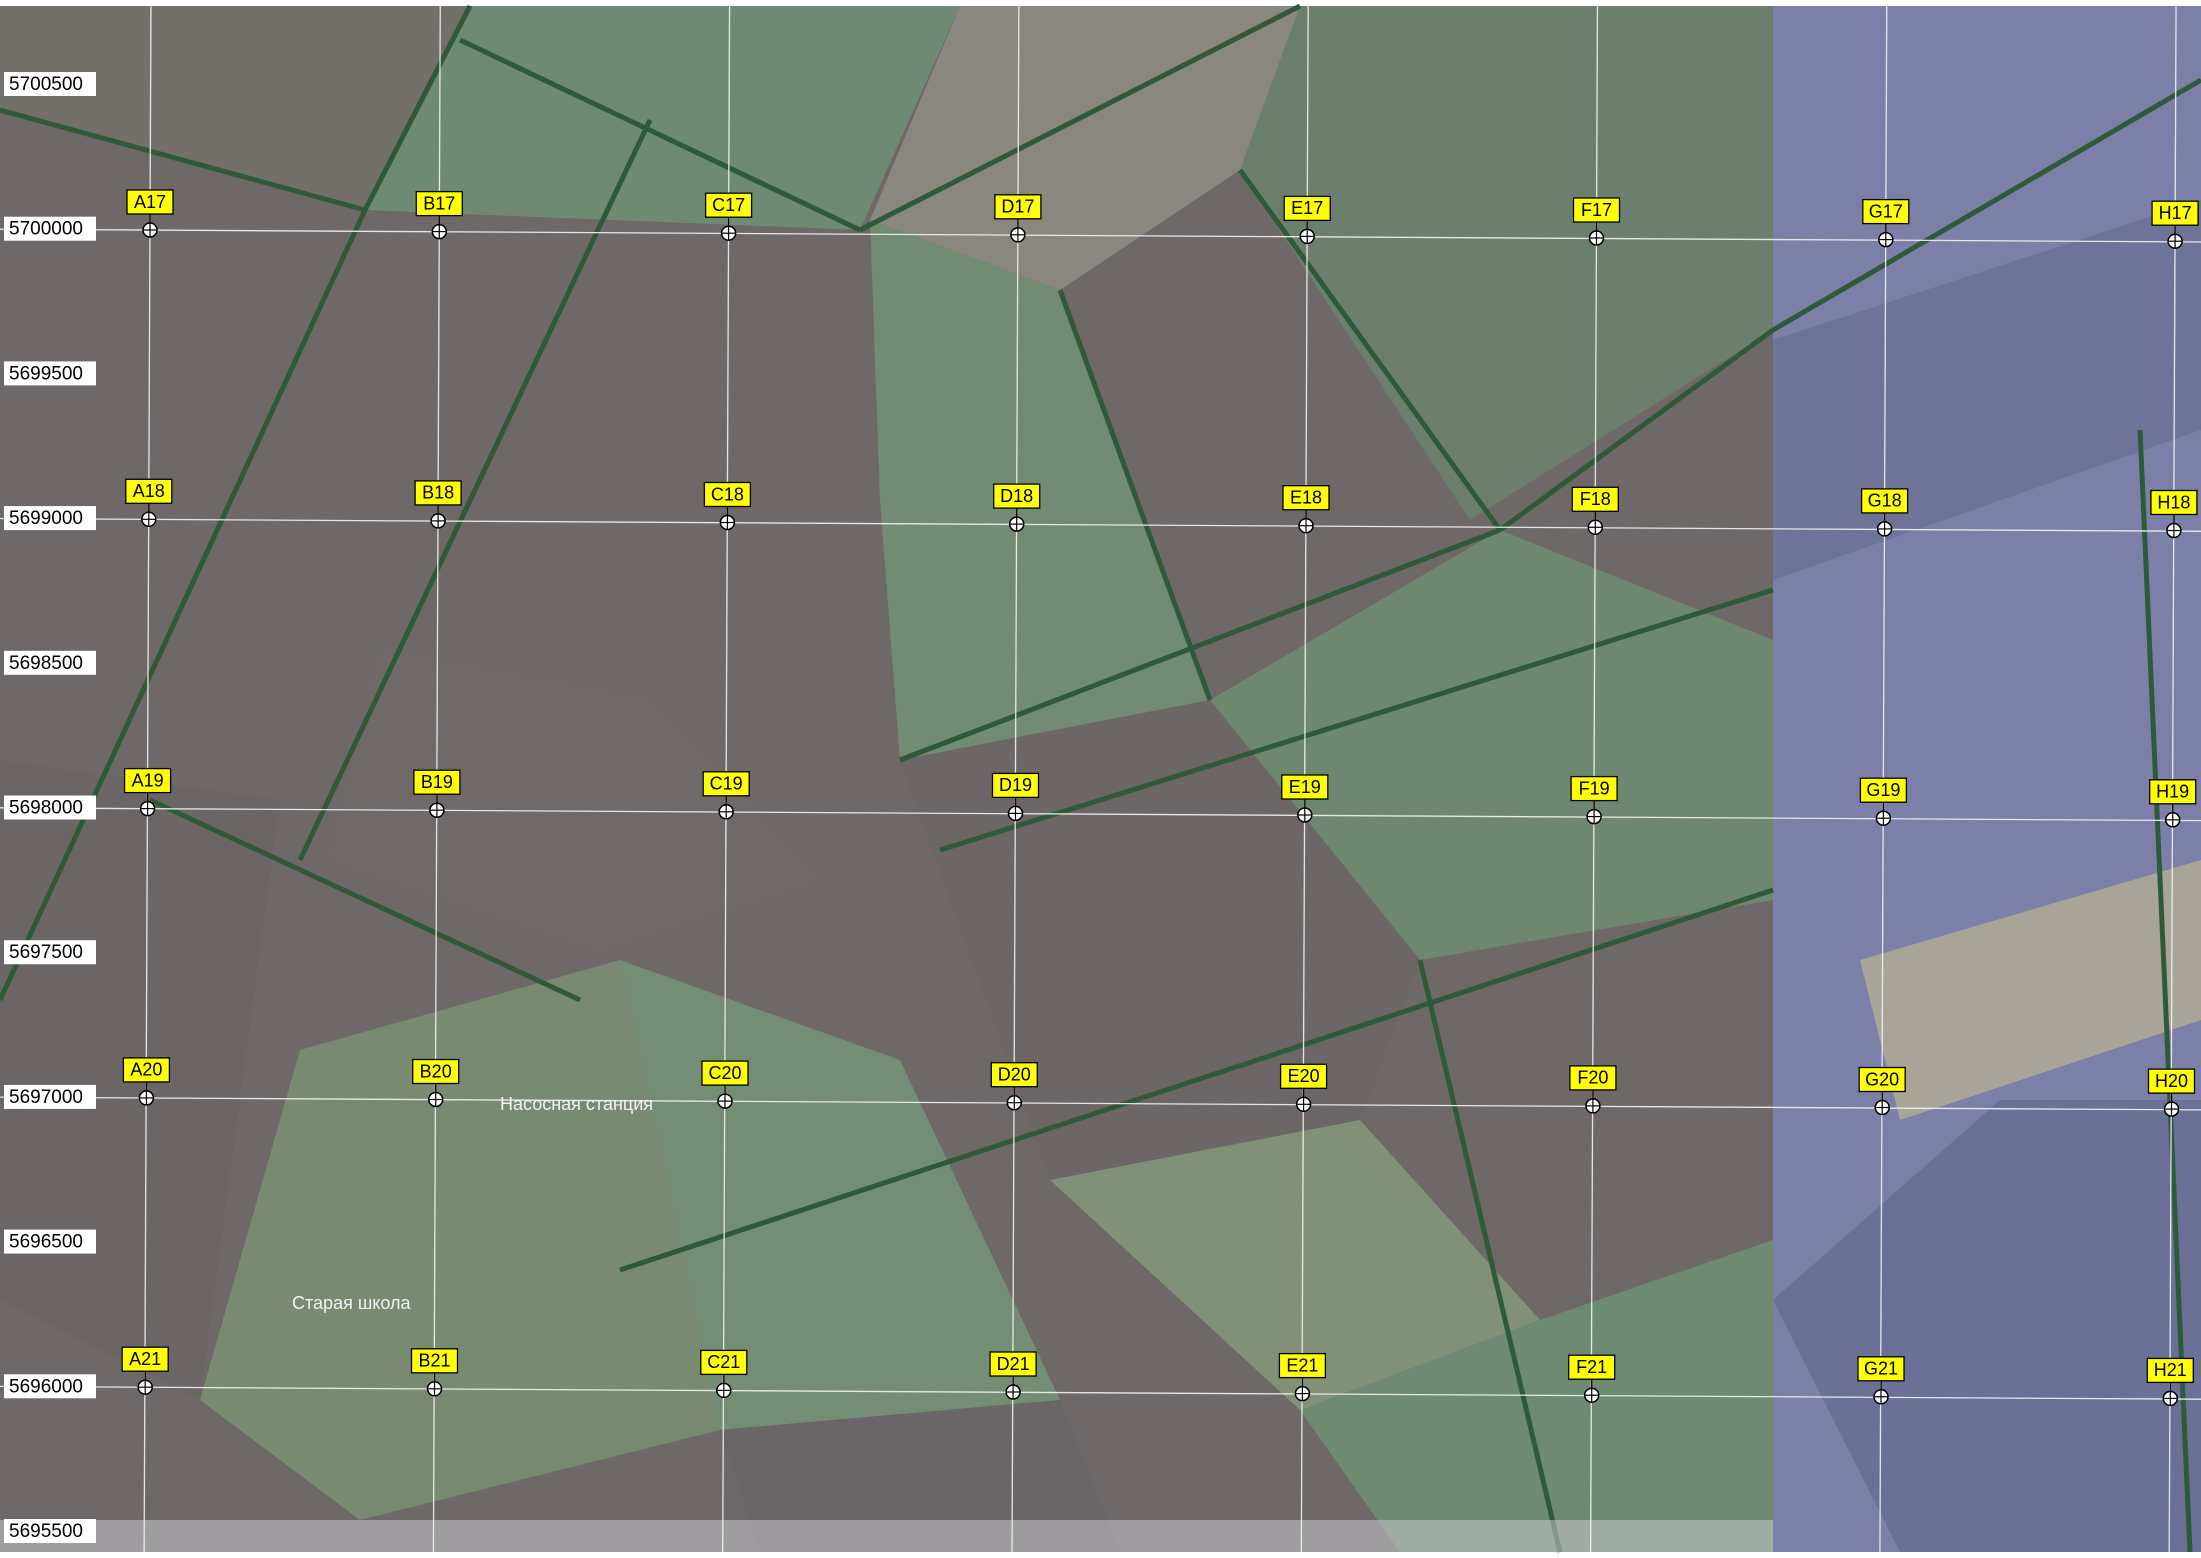 This screenshot has width=2201, height=1558. What do you see at coordinates (1307, 208) in the screenshot?
I see `point-label: E17` at bounding box center [1307, 208].